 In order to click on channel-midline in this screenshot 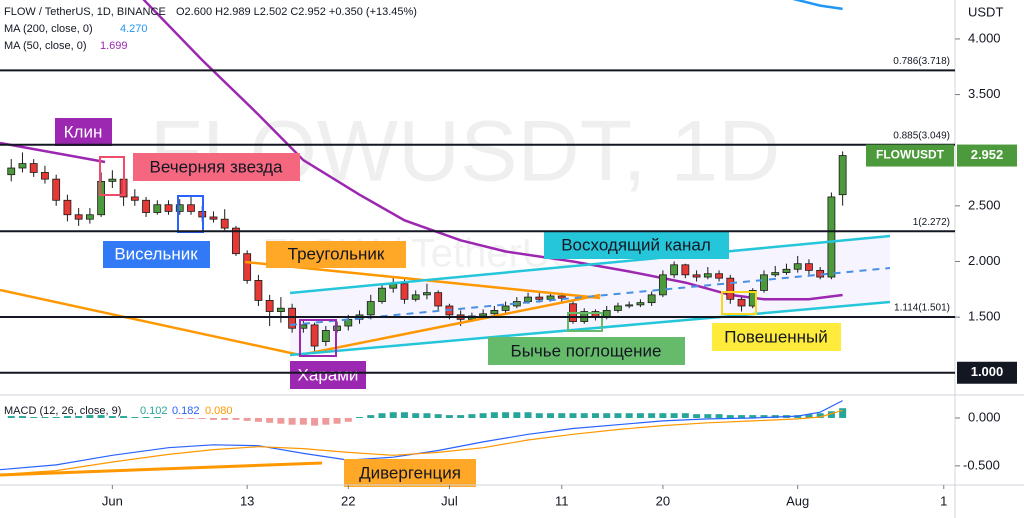, I will do `click(590, 296)`.